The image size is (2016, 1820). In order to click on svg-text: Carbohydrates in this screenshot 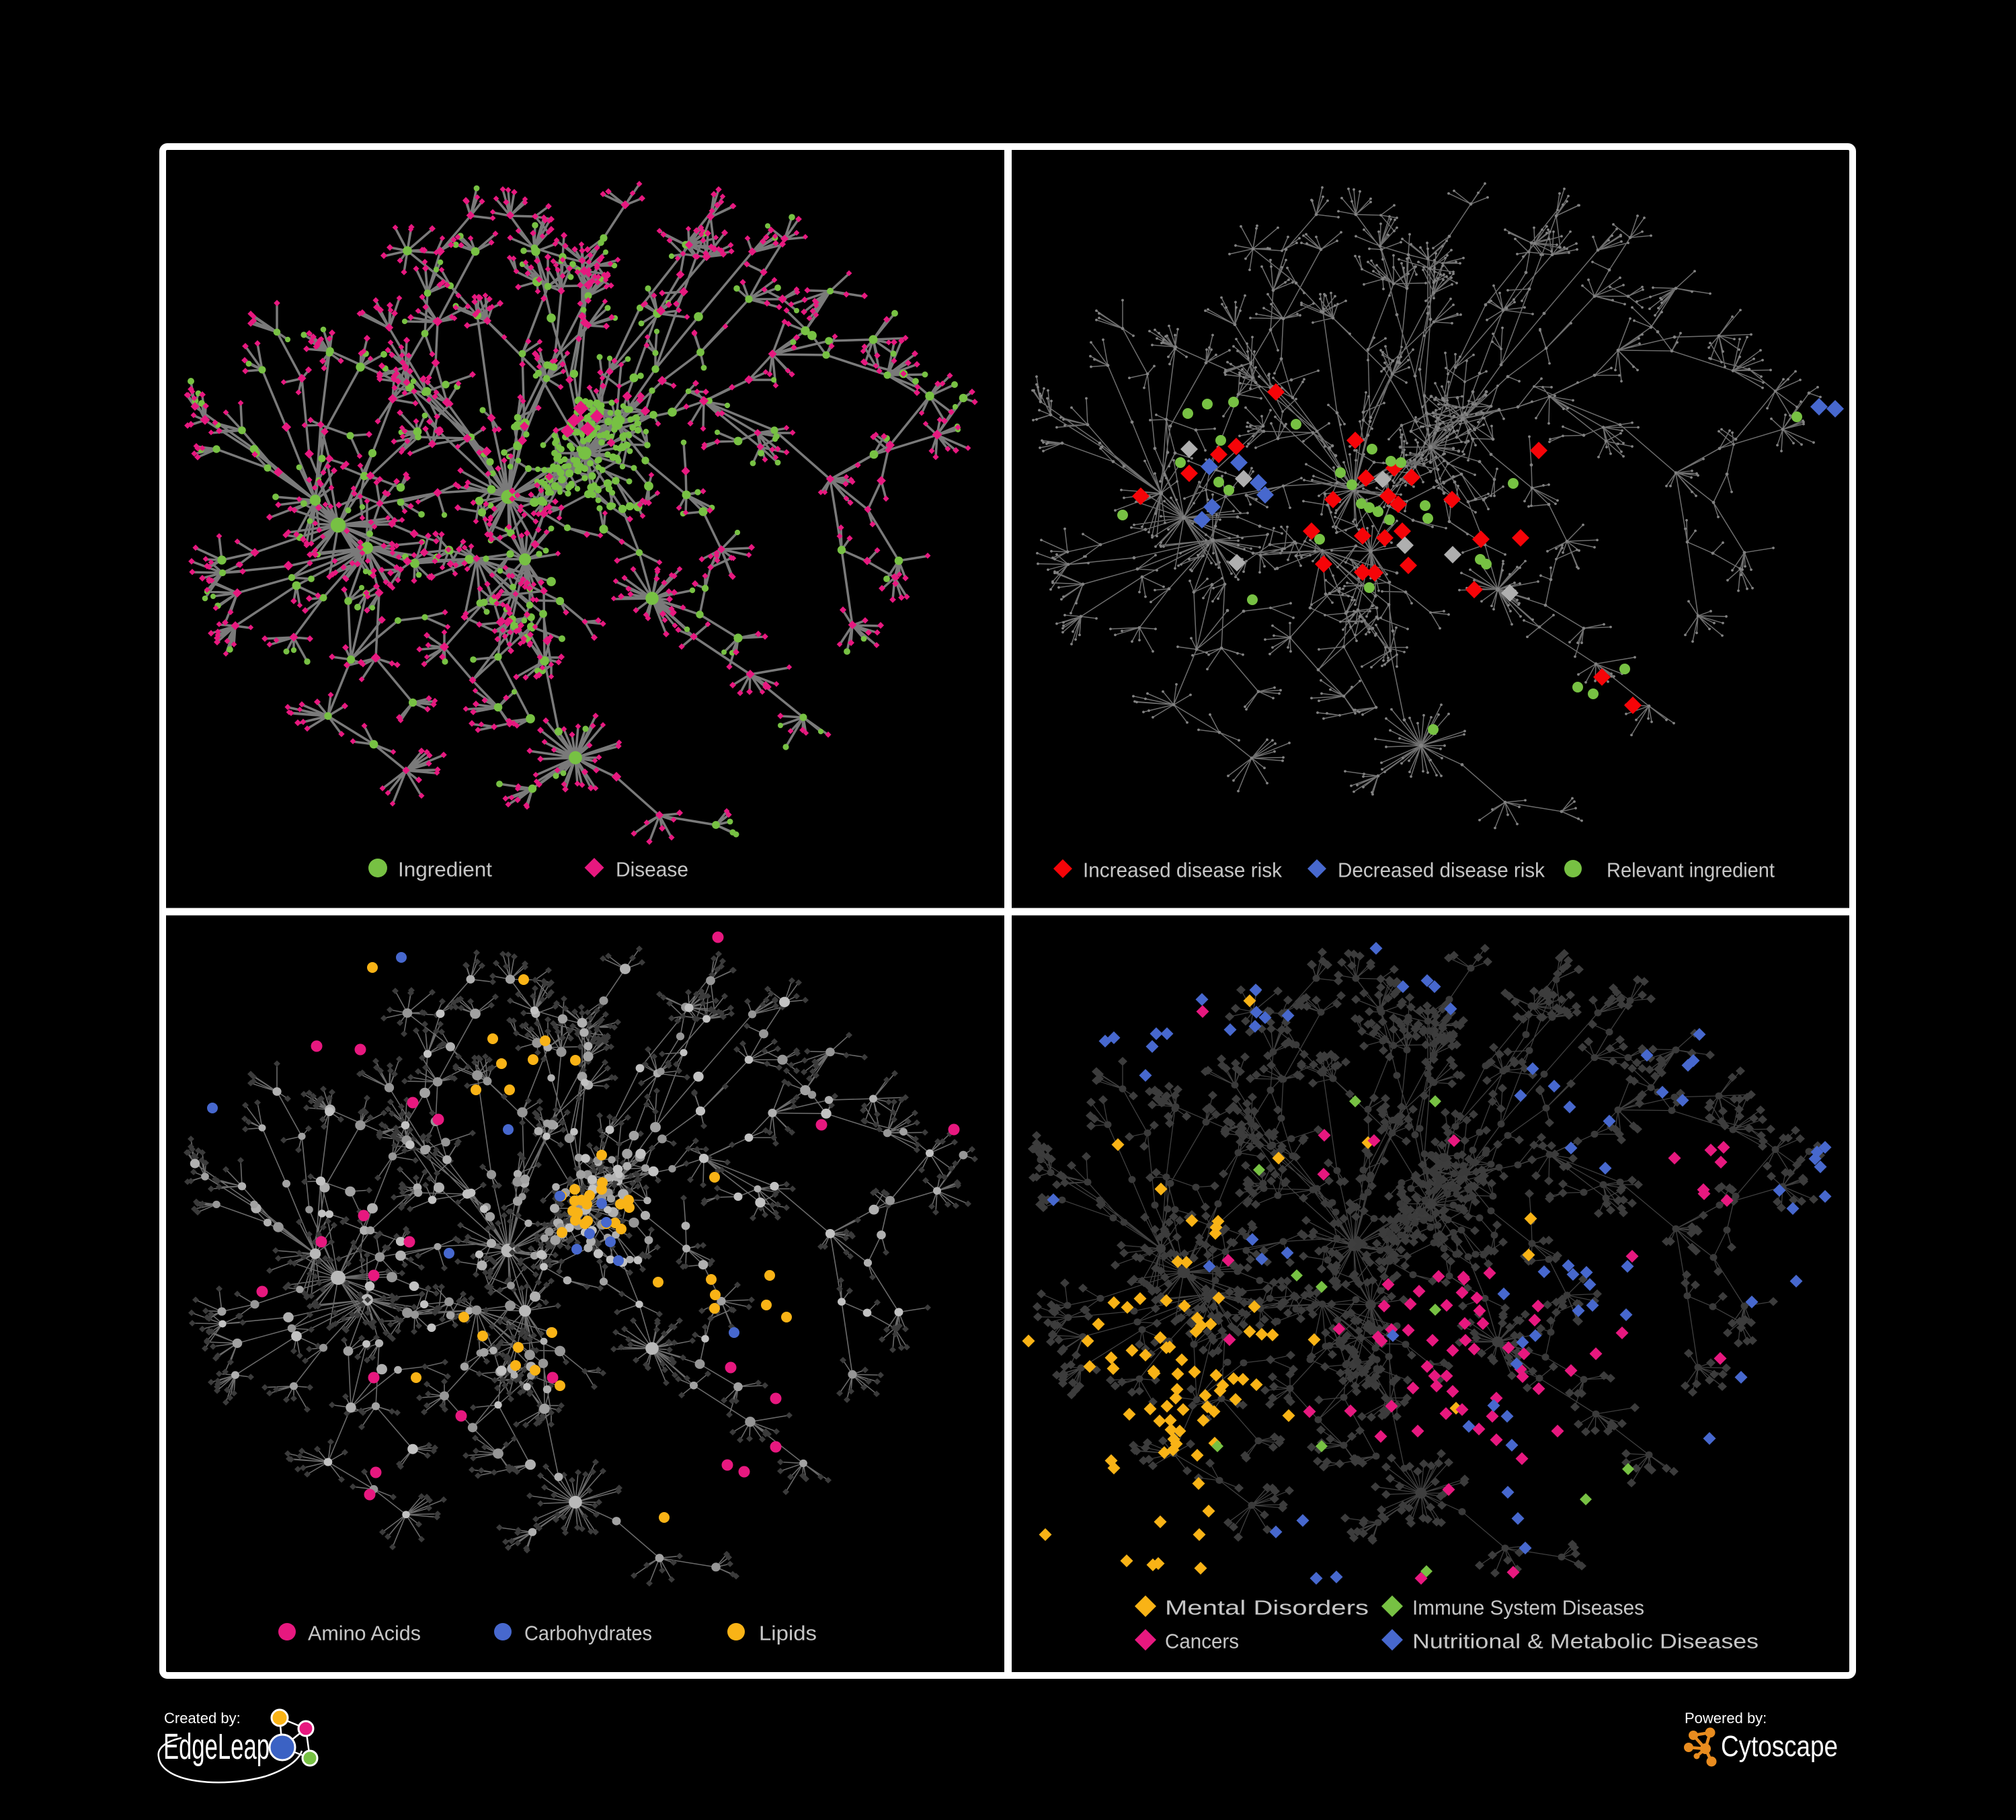, I will do `click(588, 1633)`.